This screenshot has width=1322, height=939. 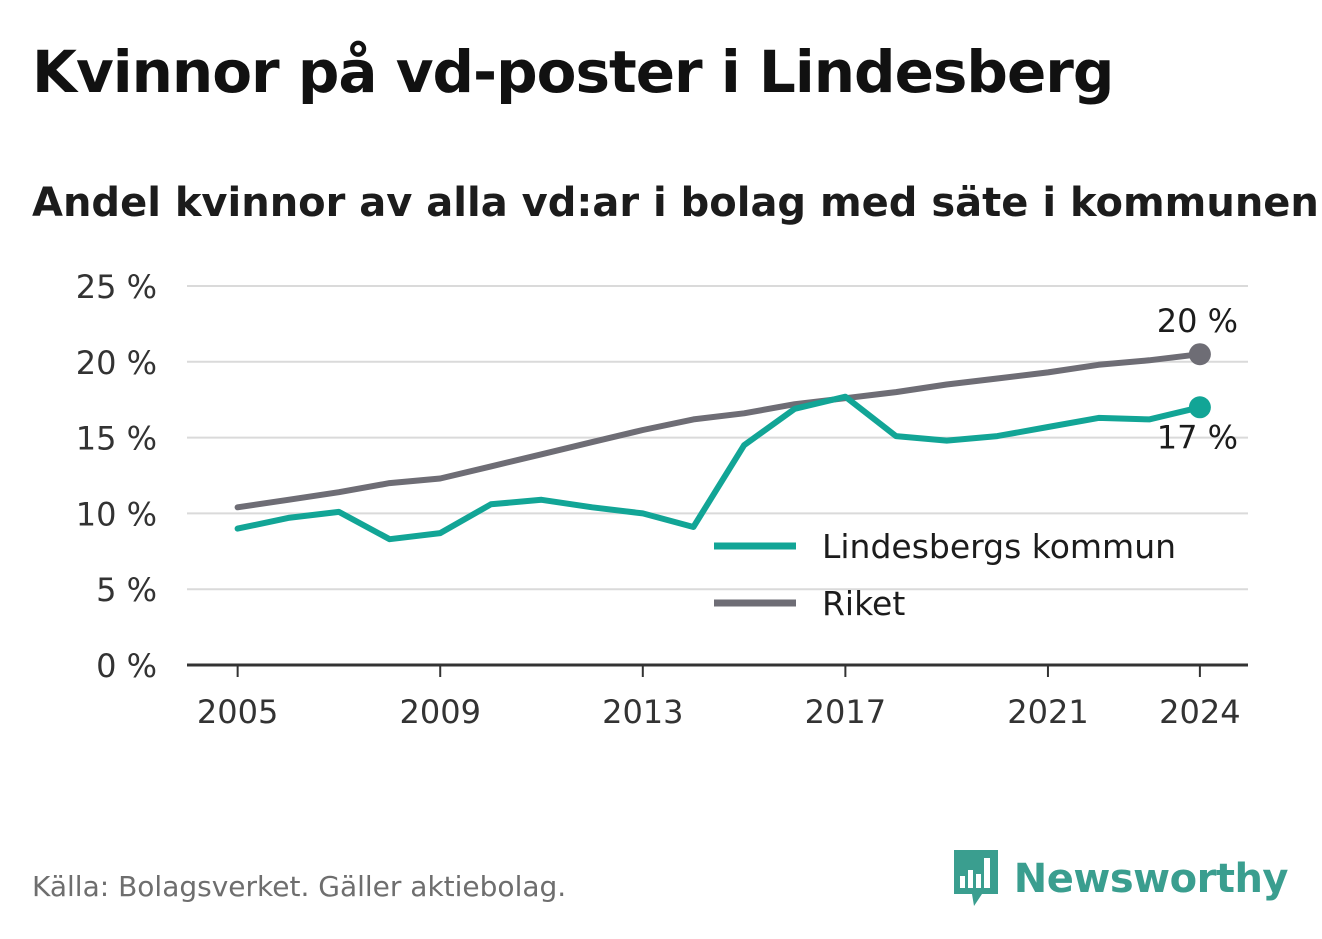 I want to click on x-tick-label: 2013, so click(x=642, y=712).